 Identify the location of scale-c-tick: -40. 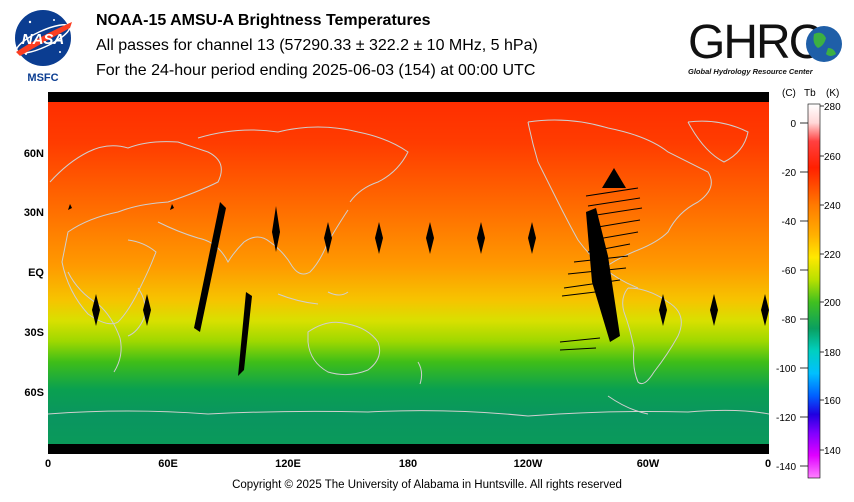
(789, 222).